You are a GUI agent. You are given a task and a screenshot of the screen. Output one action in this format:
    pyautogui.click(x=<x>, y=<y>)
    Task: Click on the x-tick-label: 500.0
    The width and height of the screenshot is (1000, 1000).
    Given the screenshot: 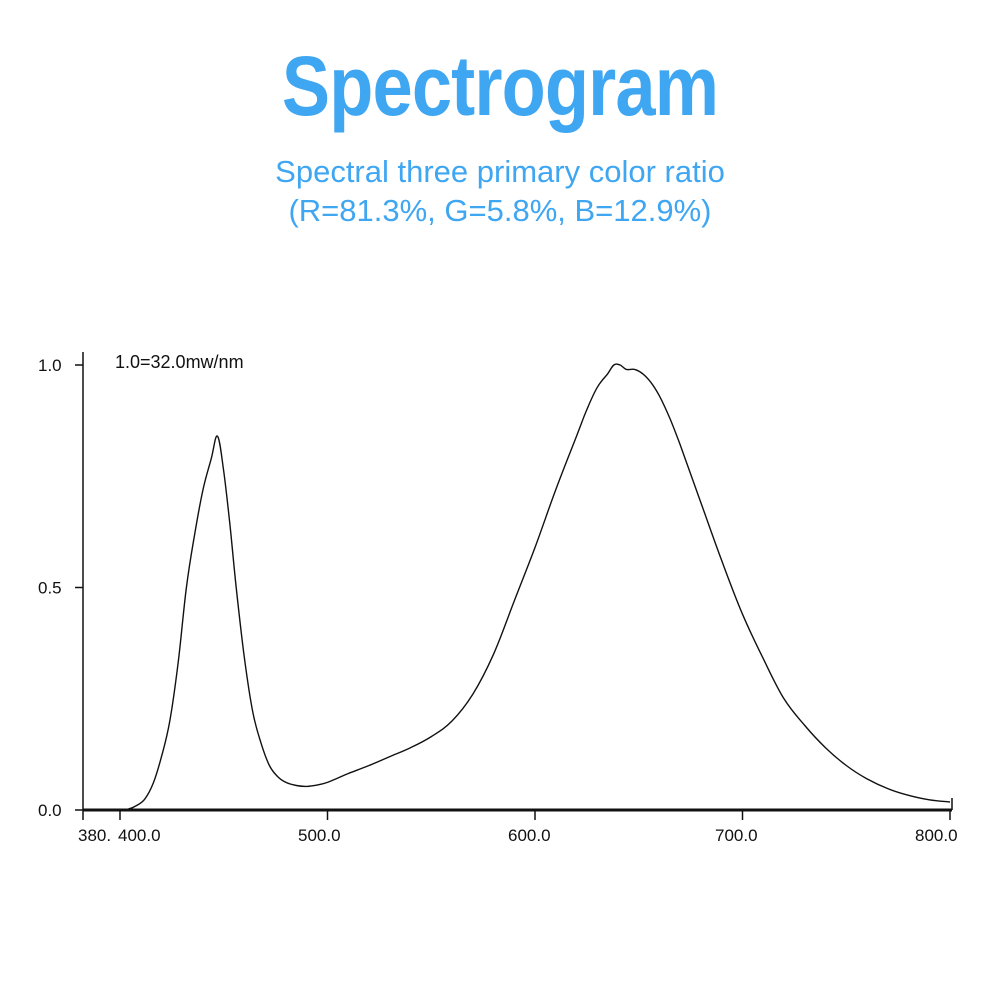 What is the action you would take?
    pyautogui.click(x=319, y=835)
    